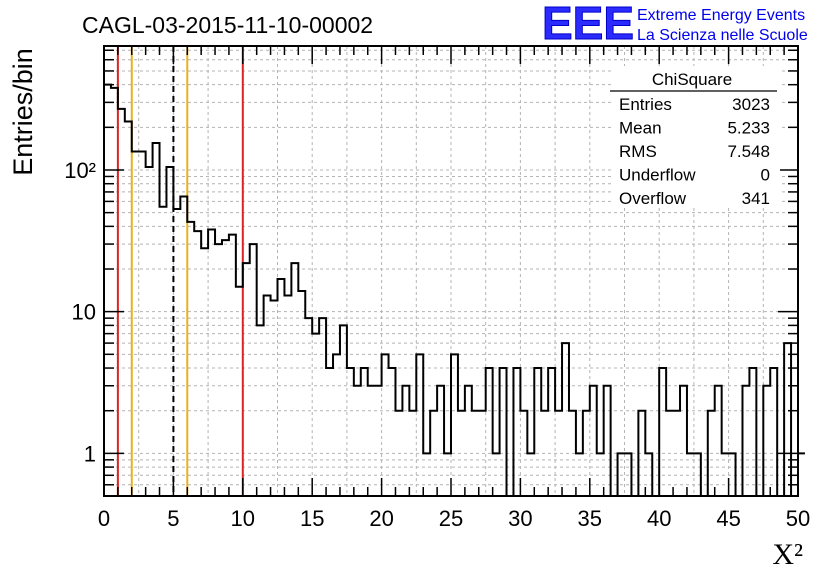  What do you see at coordinates (721, 15) in the screenshot?
I see `logo-line-1: Extreme Energy Events` at bounding box center [721, 15].